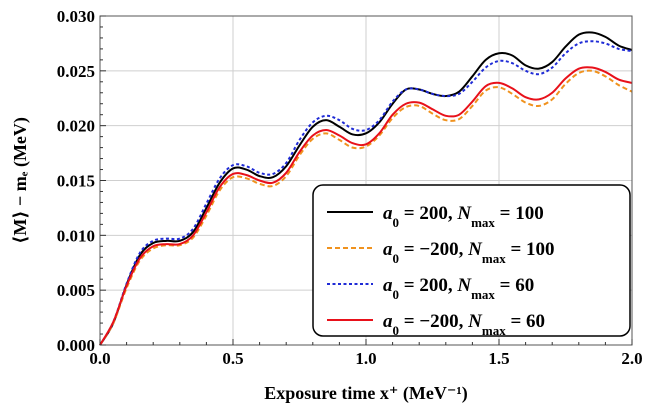 The image size is (647, 414). Describe the element at coordinates (99, 358) in the screenshot. I see `x-tick-label: 0.0` at that location.